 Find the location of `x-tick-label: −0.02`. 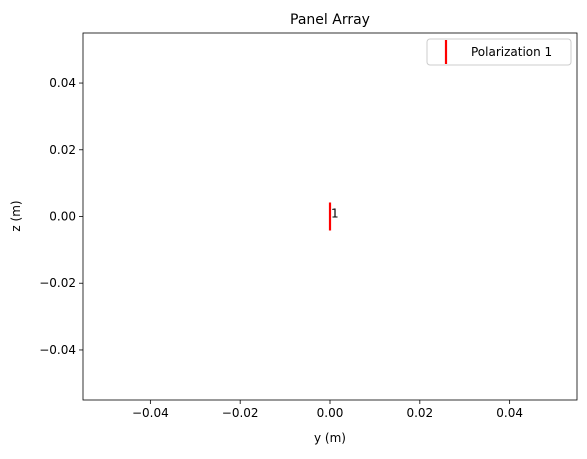

x-tick-label: −0.02 is located at coordinates (240, 413).